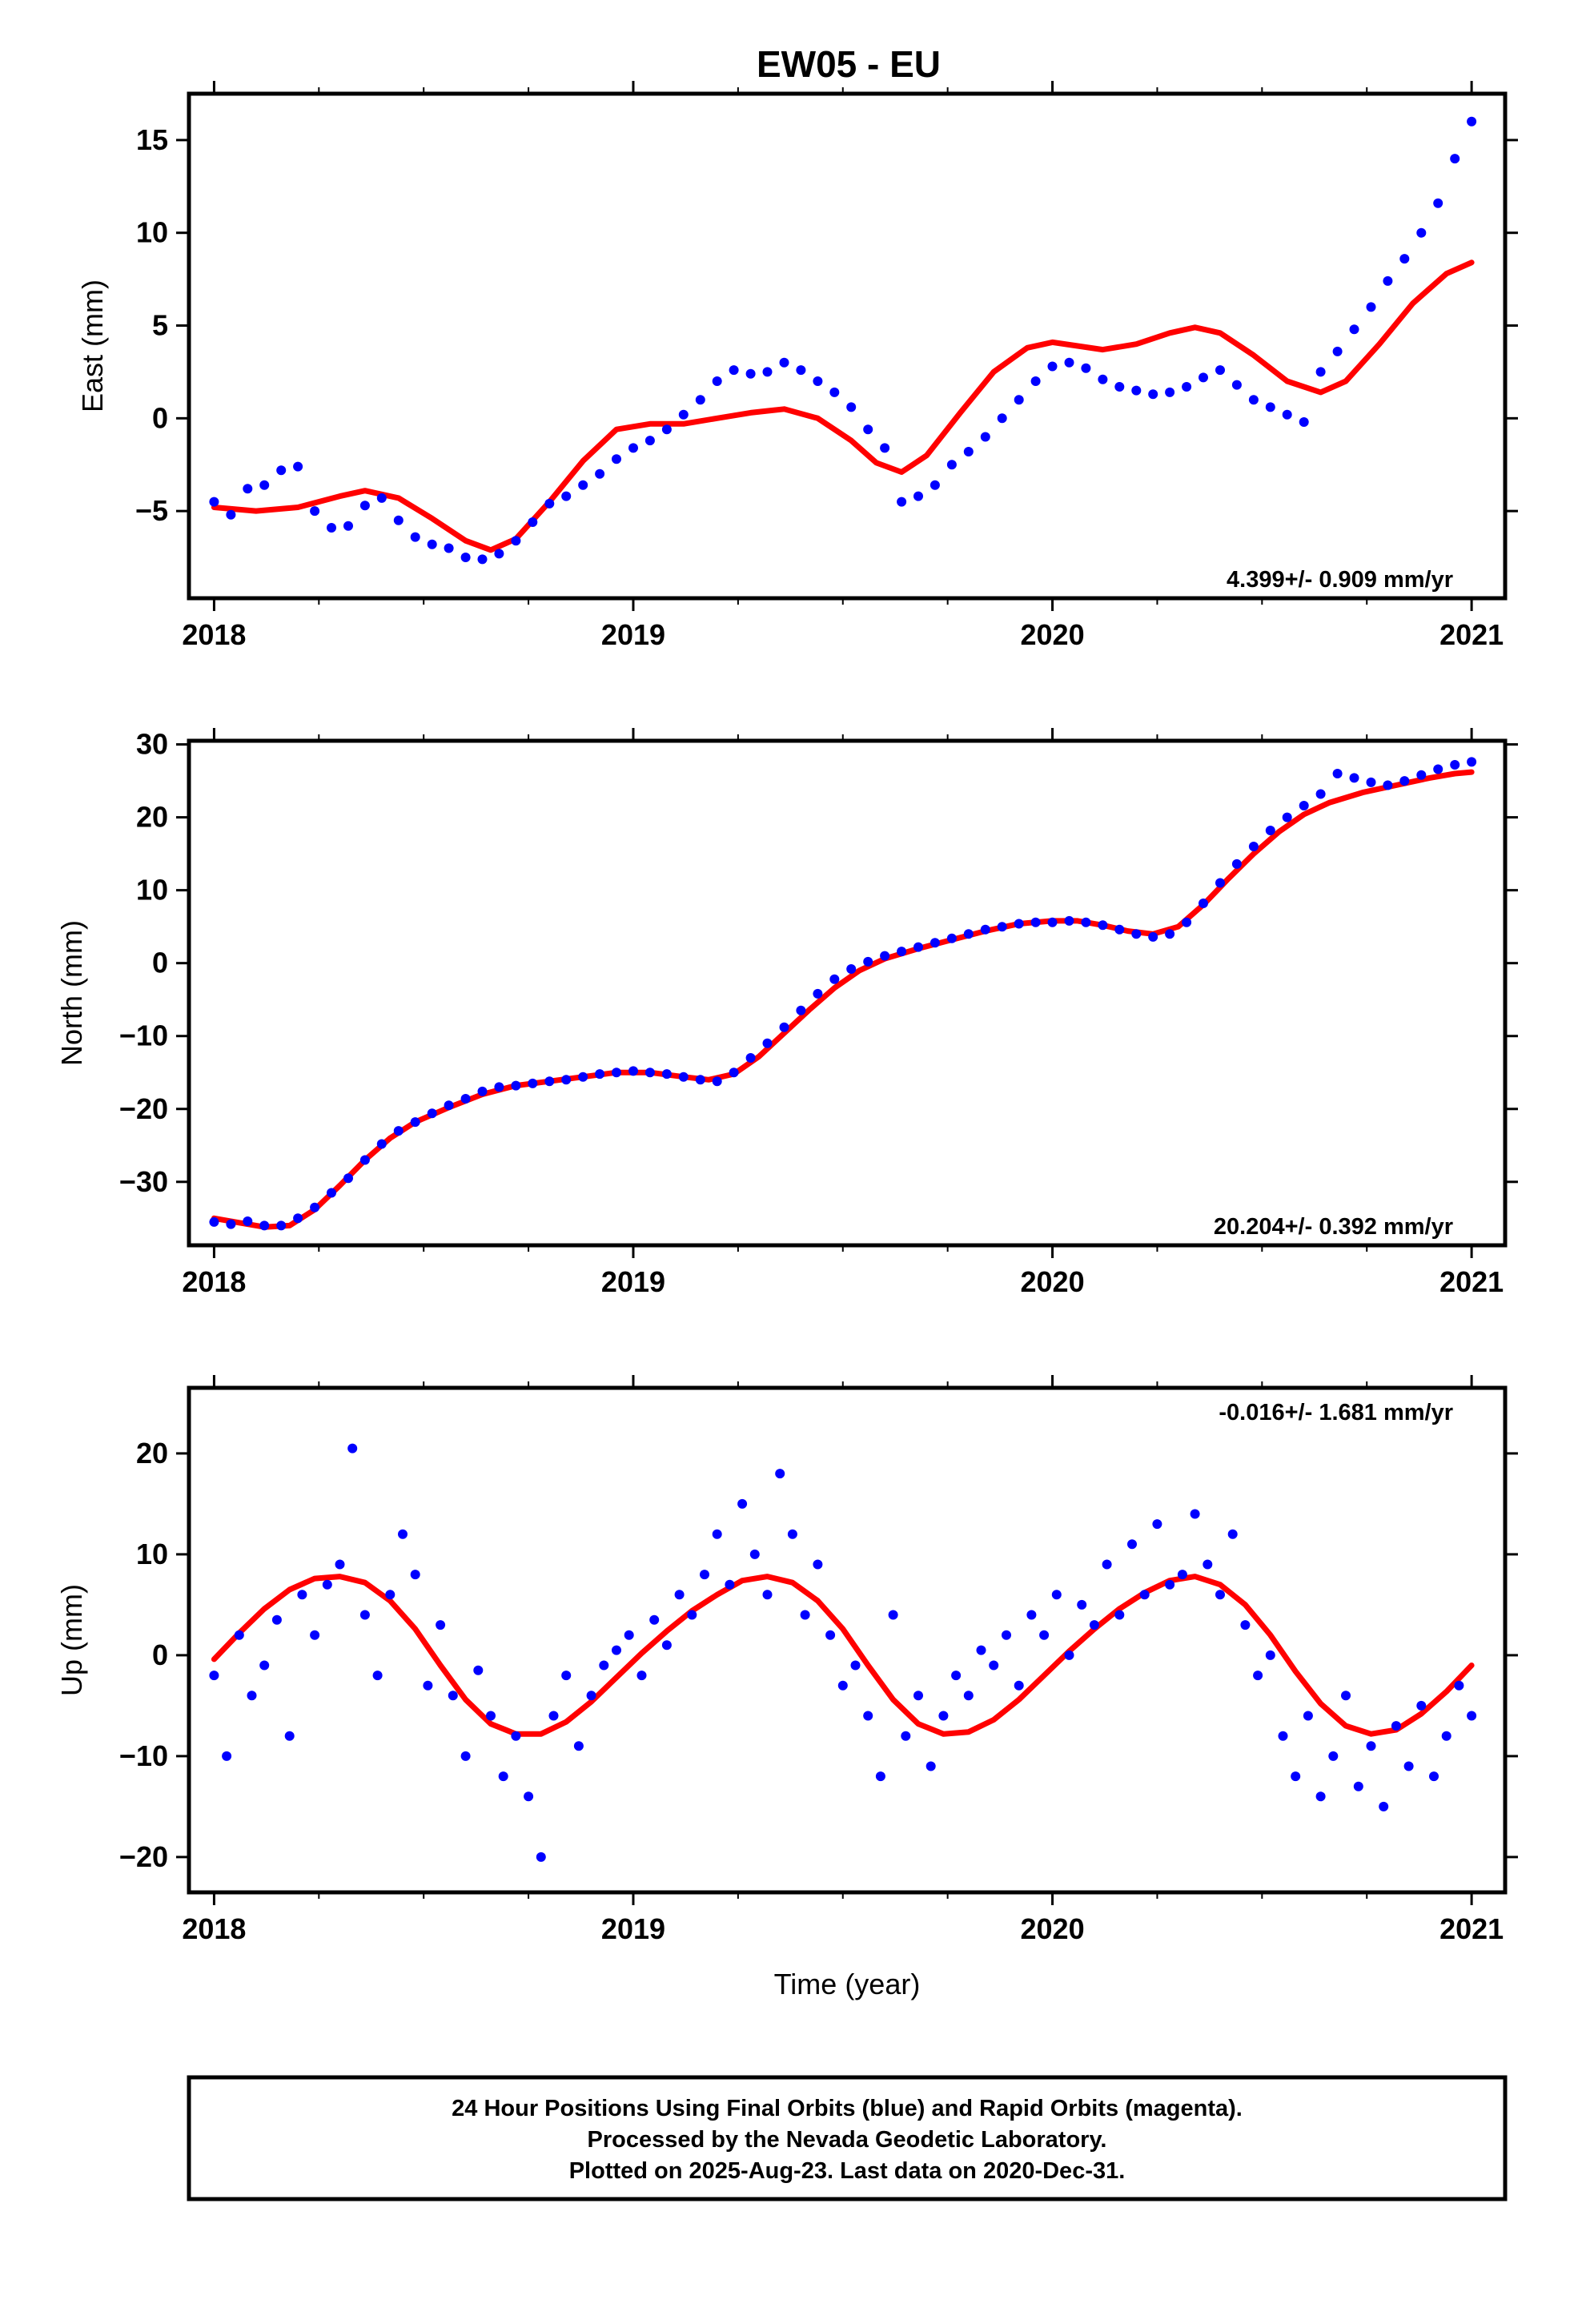 The image size is (1582, 2324). What do you see at coordinates (847, 1984) in the screenshot?
I see `x-axis-label: Time (year)` at bounding box center [847, 1984].